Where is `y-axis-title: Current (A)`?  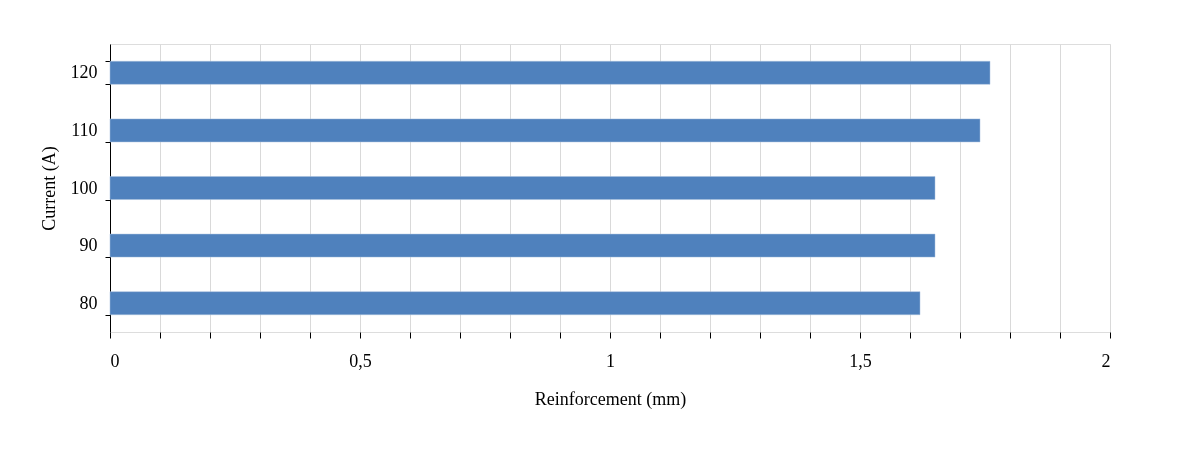 y-axis-title: Current (A) is located at coordinates (49, 188).